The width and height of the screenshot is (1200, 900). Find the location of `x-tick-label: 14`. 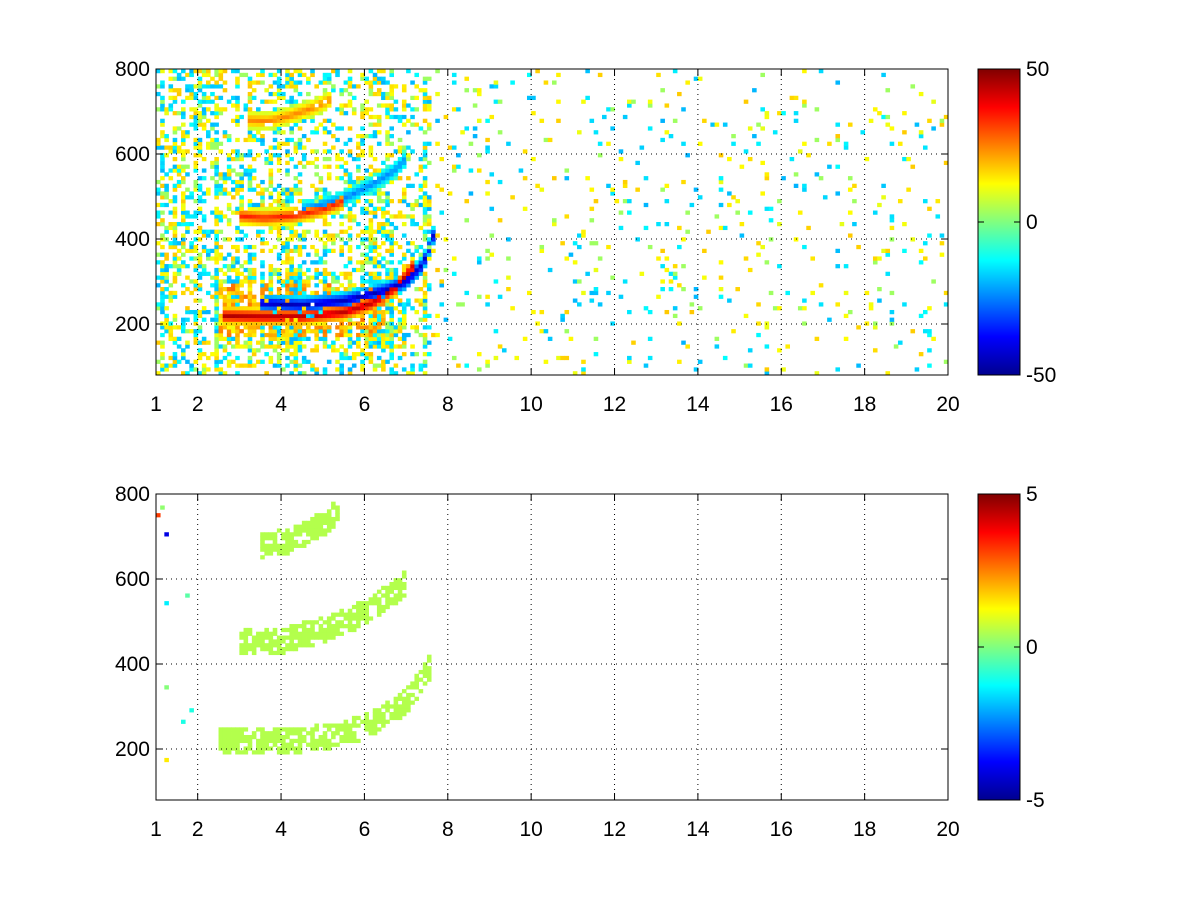

x-tick-label: 14 is located at coordinates (698, 404).